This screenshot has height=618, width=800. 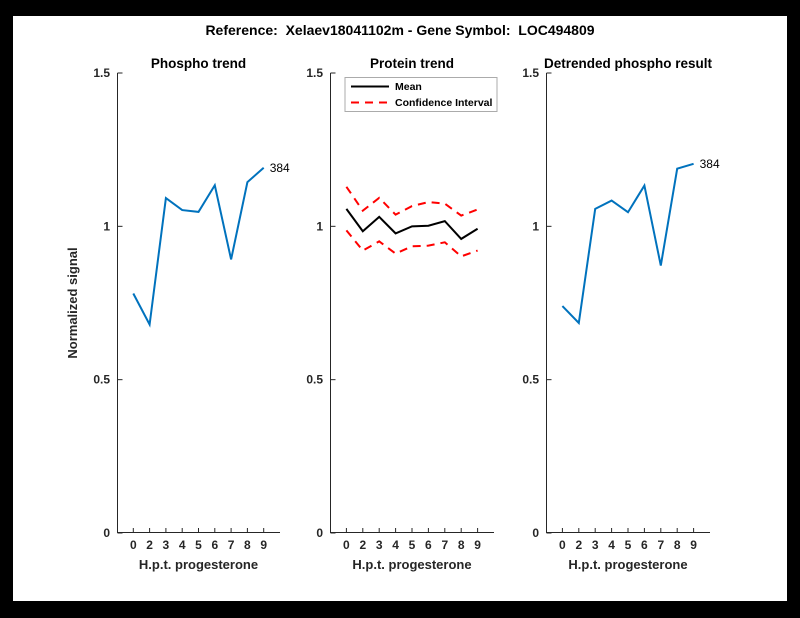 I want to click on series-line-detrended-phospho, so click(x=627, y=244).